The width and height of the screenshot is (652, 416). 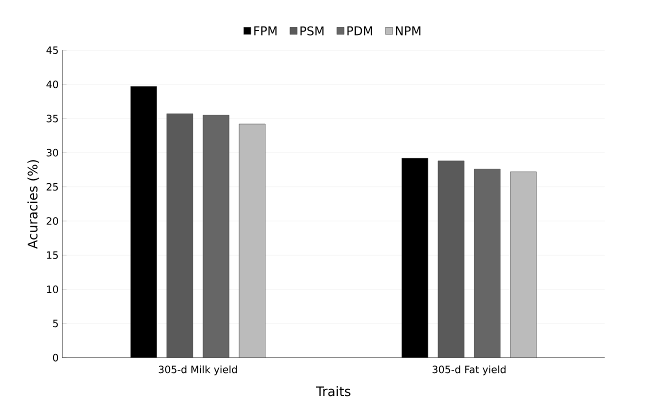 What do you see at coordinates (55, 324) in the screenshot?
I see `y-tick-label: 5` at bounding box center [55, 324].